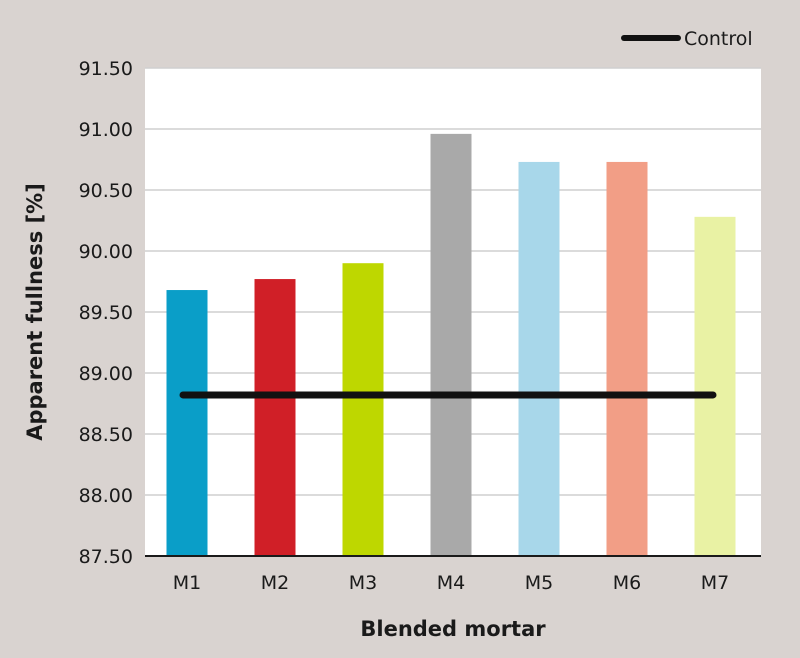  I want to click on bar-m4, so click(451, 344).